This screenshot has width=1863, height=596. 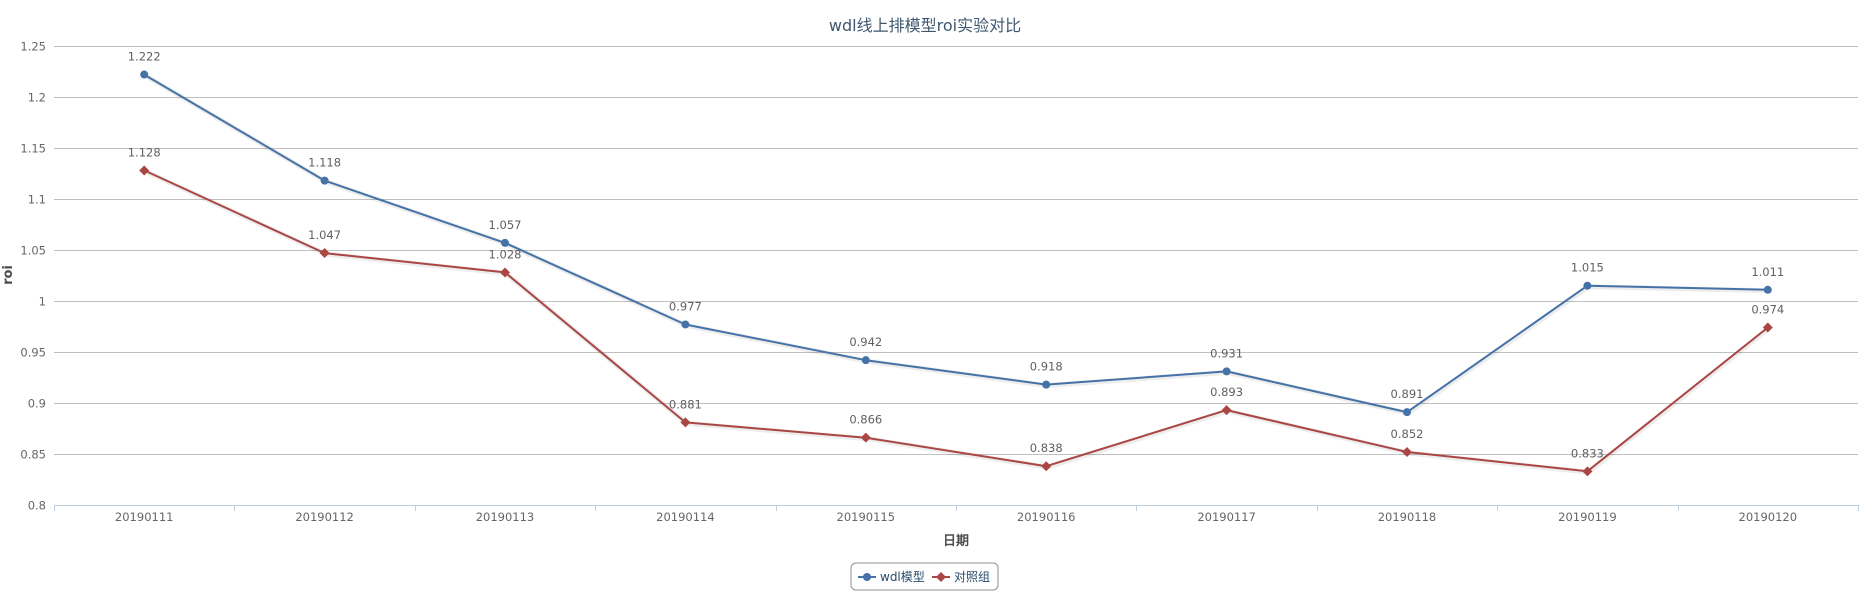 I want to click on series-1-data-label: 0.931, so click(x=1226, y=353).